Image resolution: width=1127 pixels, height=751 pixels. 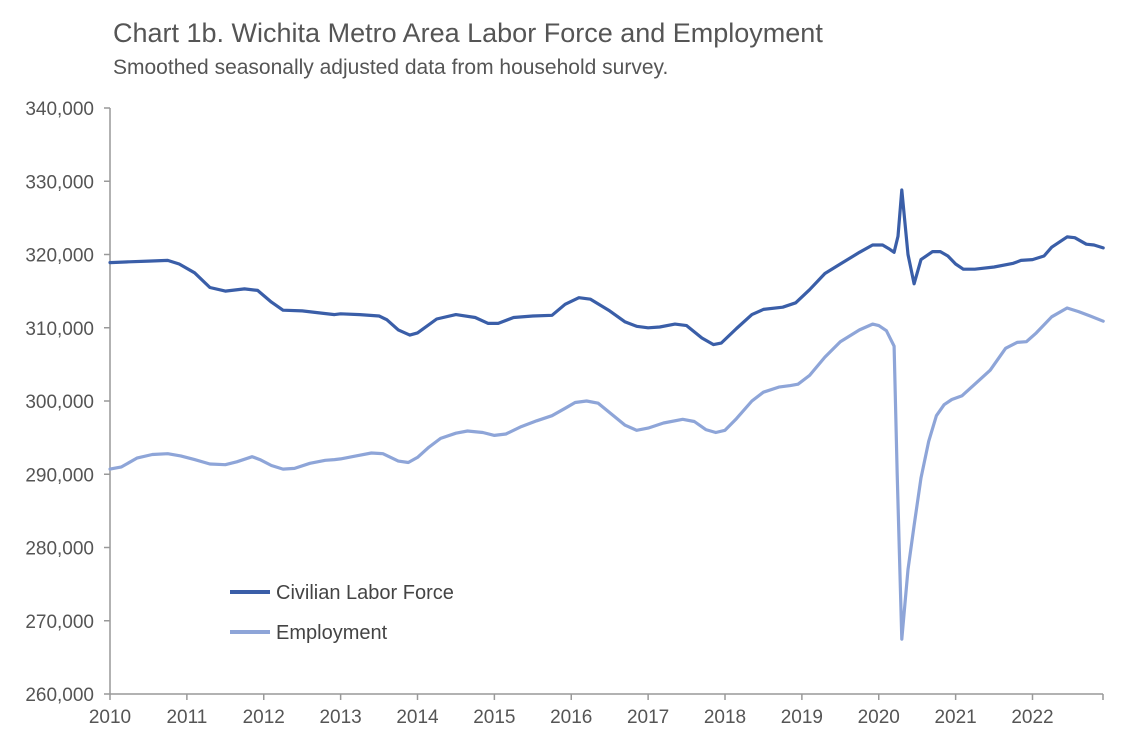 What do you see at coordinates (802, 717) in the screenshot?
I see `x-tick-label: 2019` at bounding box center [802, 717].